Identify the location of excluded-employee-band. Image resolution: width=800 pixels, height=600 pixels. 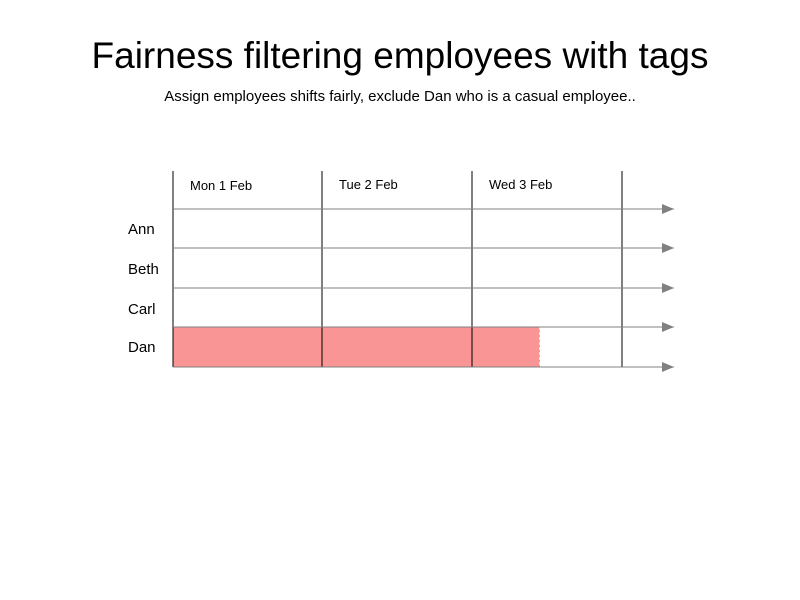
(356, 347).